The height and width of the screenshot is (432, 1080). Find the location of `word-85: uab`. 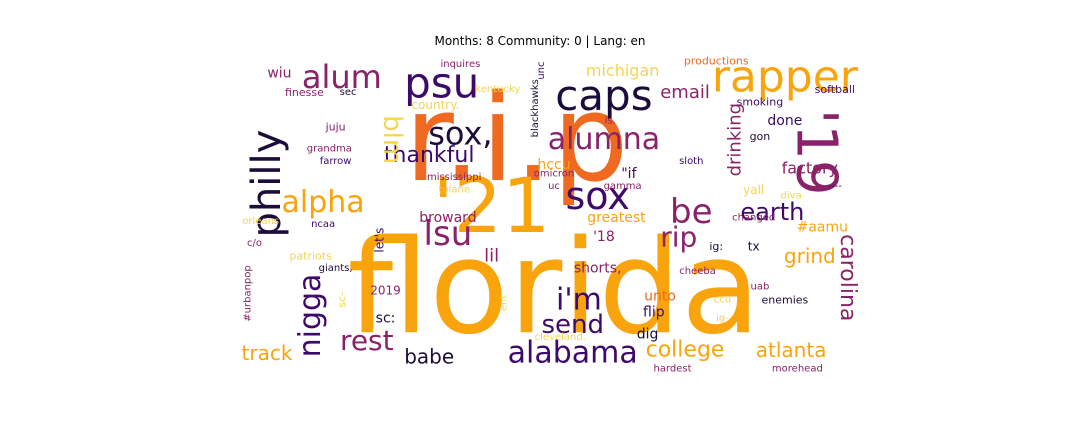

word-85: uab is located at coordinates (760, 287).